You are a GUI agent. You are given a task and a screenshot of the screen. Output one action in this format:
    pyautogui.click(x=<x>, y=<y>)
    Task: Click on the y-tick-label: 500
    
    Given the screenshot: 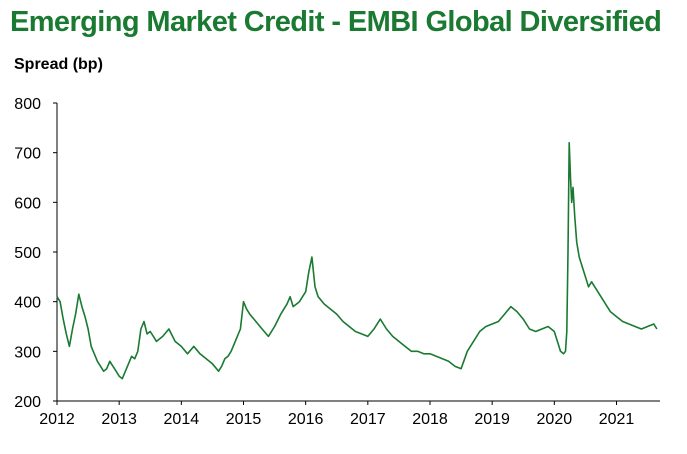 What is the action you would take?
    pyautogui.click(x=27, y=253)
    